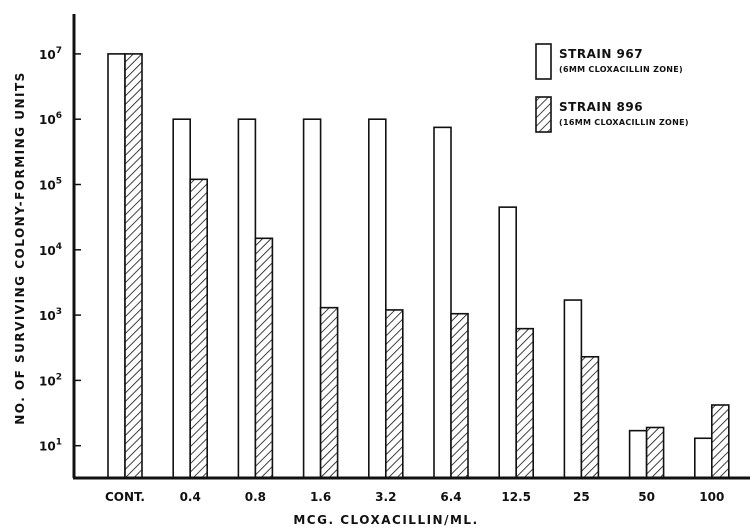 The height and width of the screenshot is (531, 754). I want to click on x-tick-label: 0.4, so click(190, 497).